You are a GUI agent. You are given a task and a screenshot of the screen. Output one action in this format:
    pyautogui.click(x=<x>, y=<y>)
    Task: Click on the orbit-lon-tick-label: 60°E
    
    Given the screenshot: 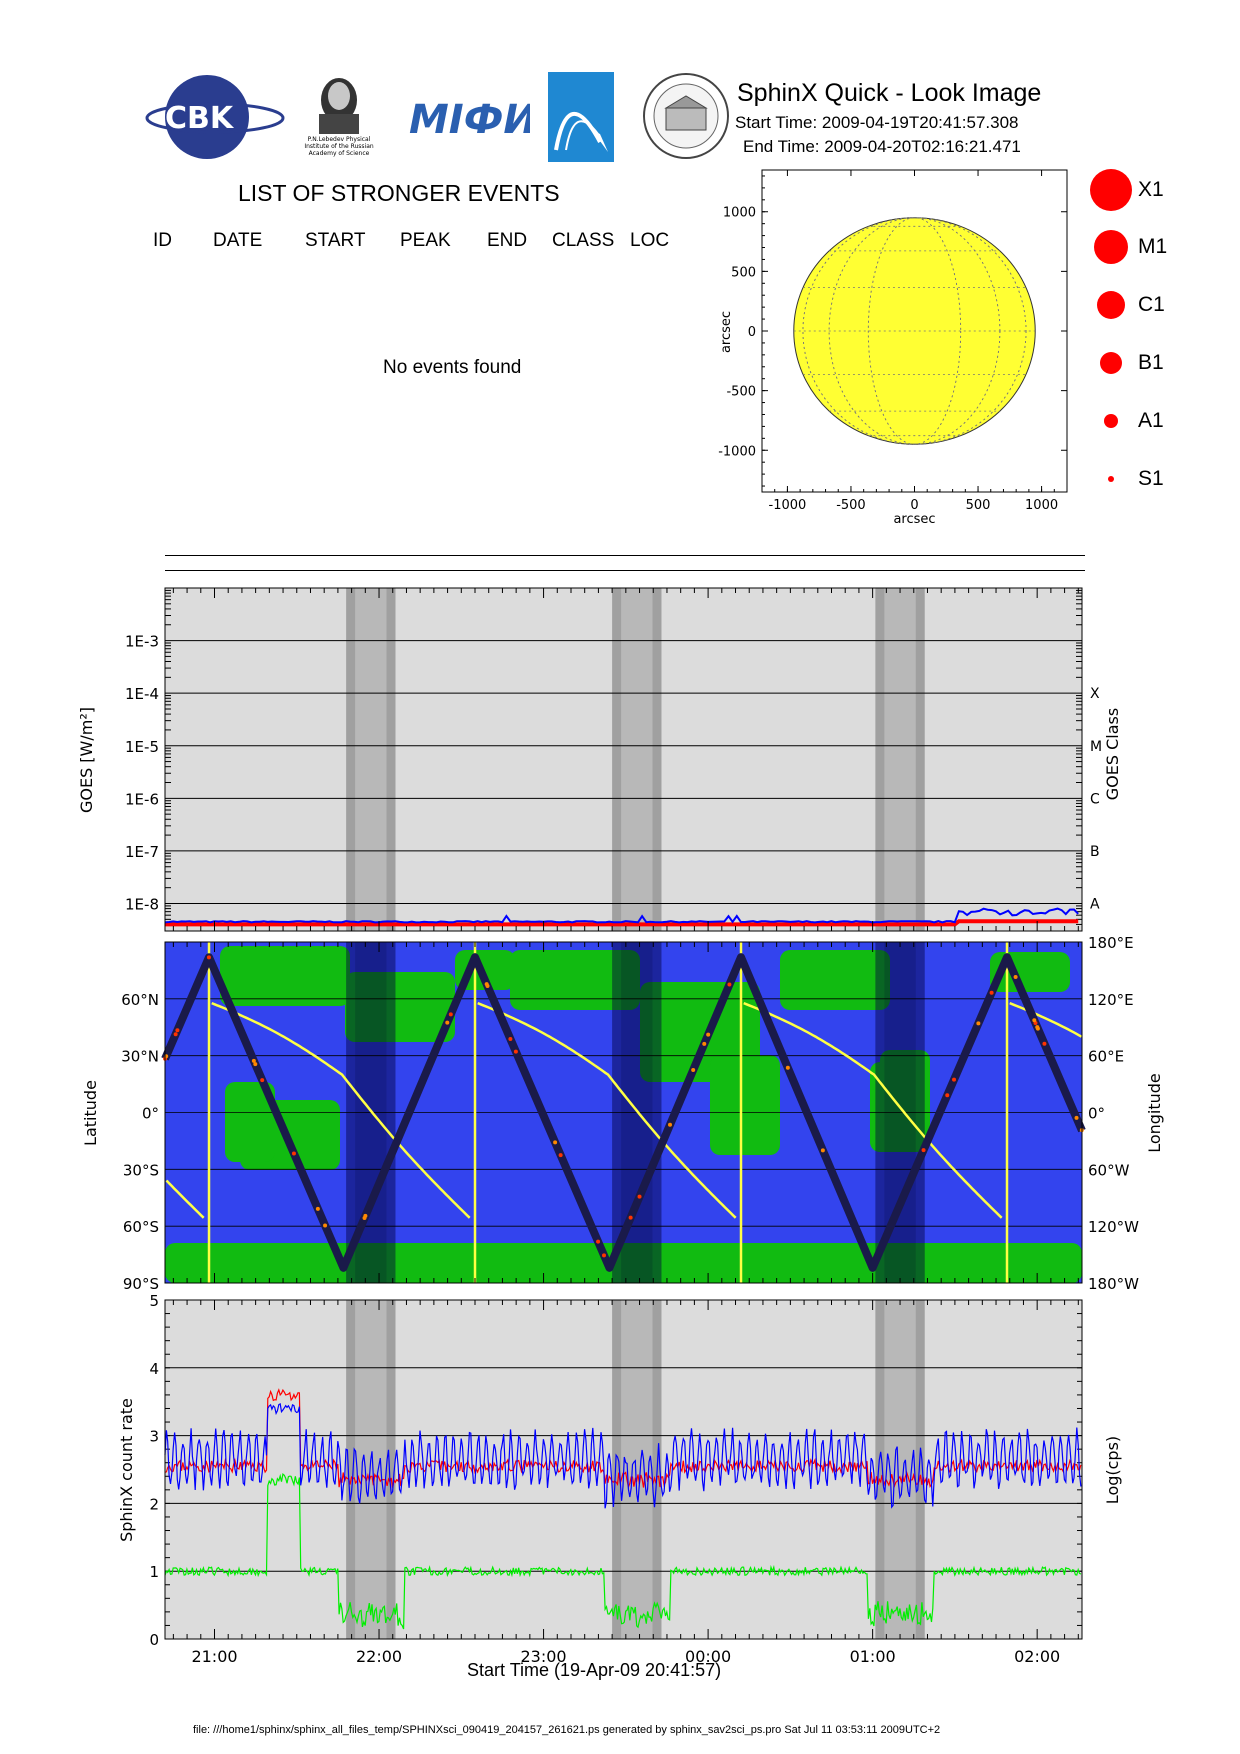 What is the action you would take?
    pyautogui.click(x=1106, y=1057)
    